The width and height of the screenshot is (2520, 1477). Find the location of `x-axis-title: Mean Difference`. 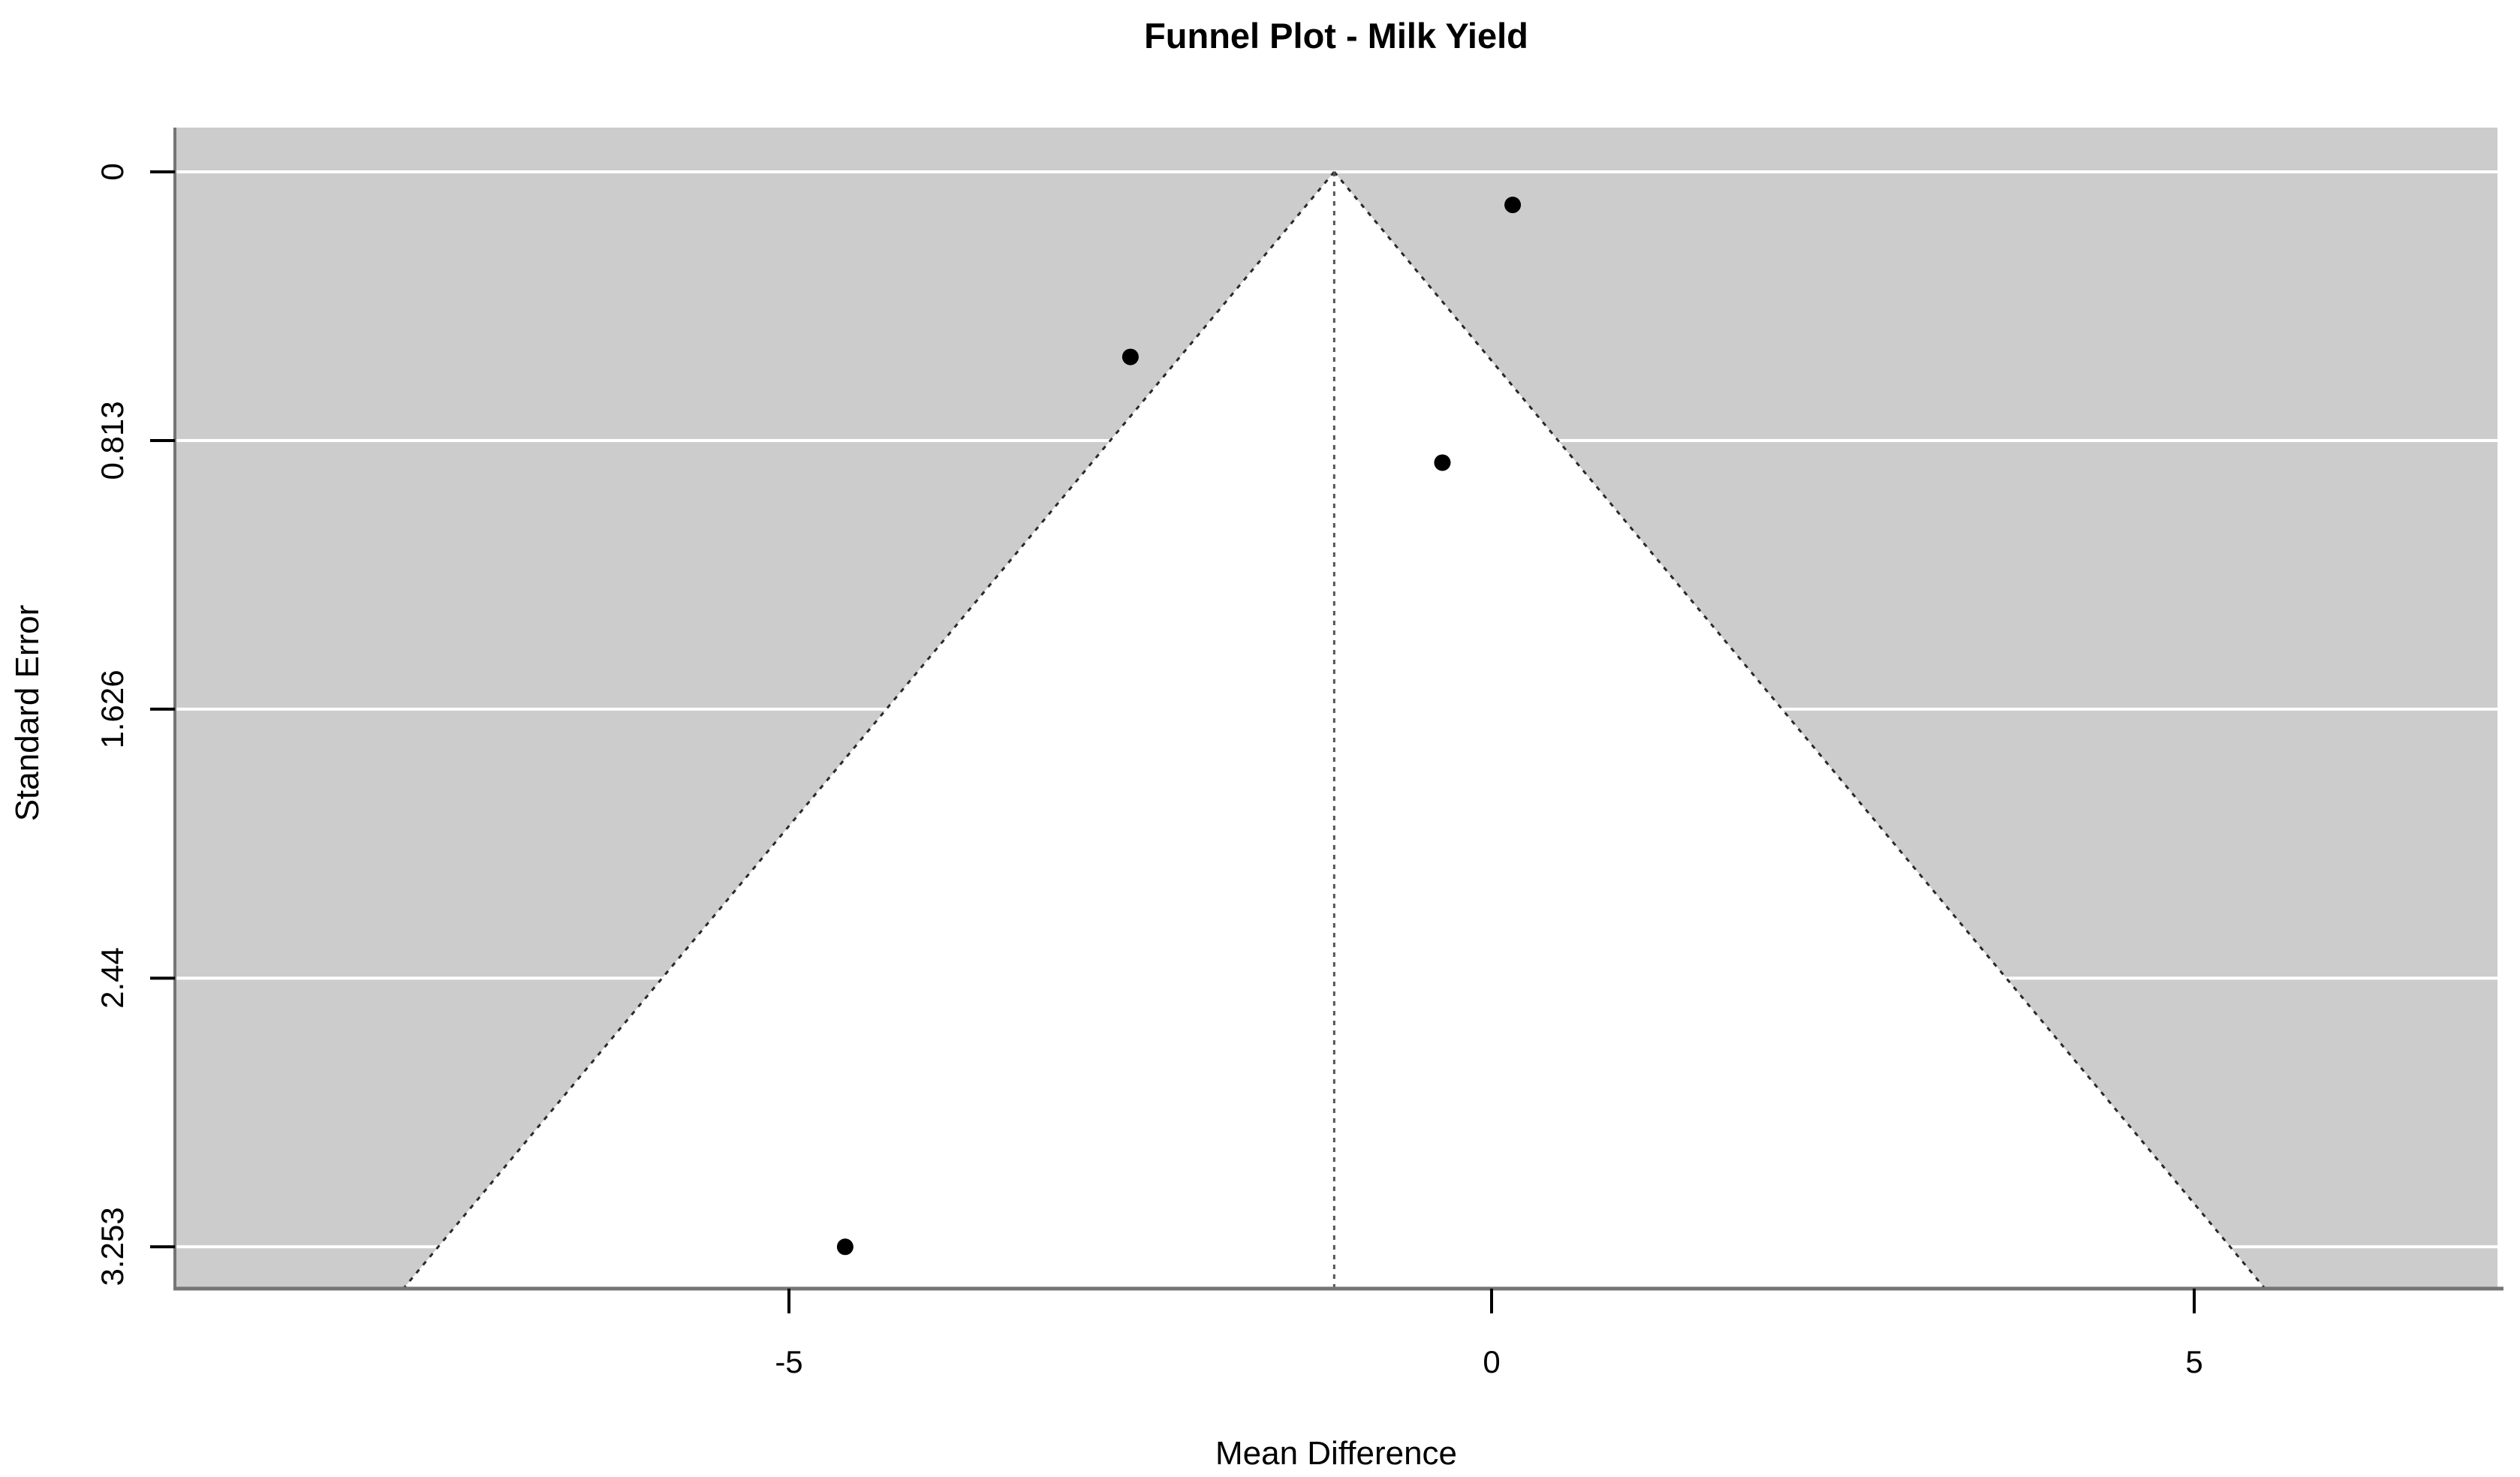

x-axis-title: Mean Difference is located at coordinates (1336, 1453).